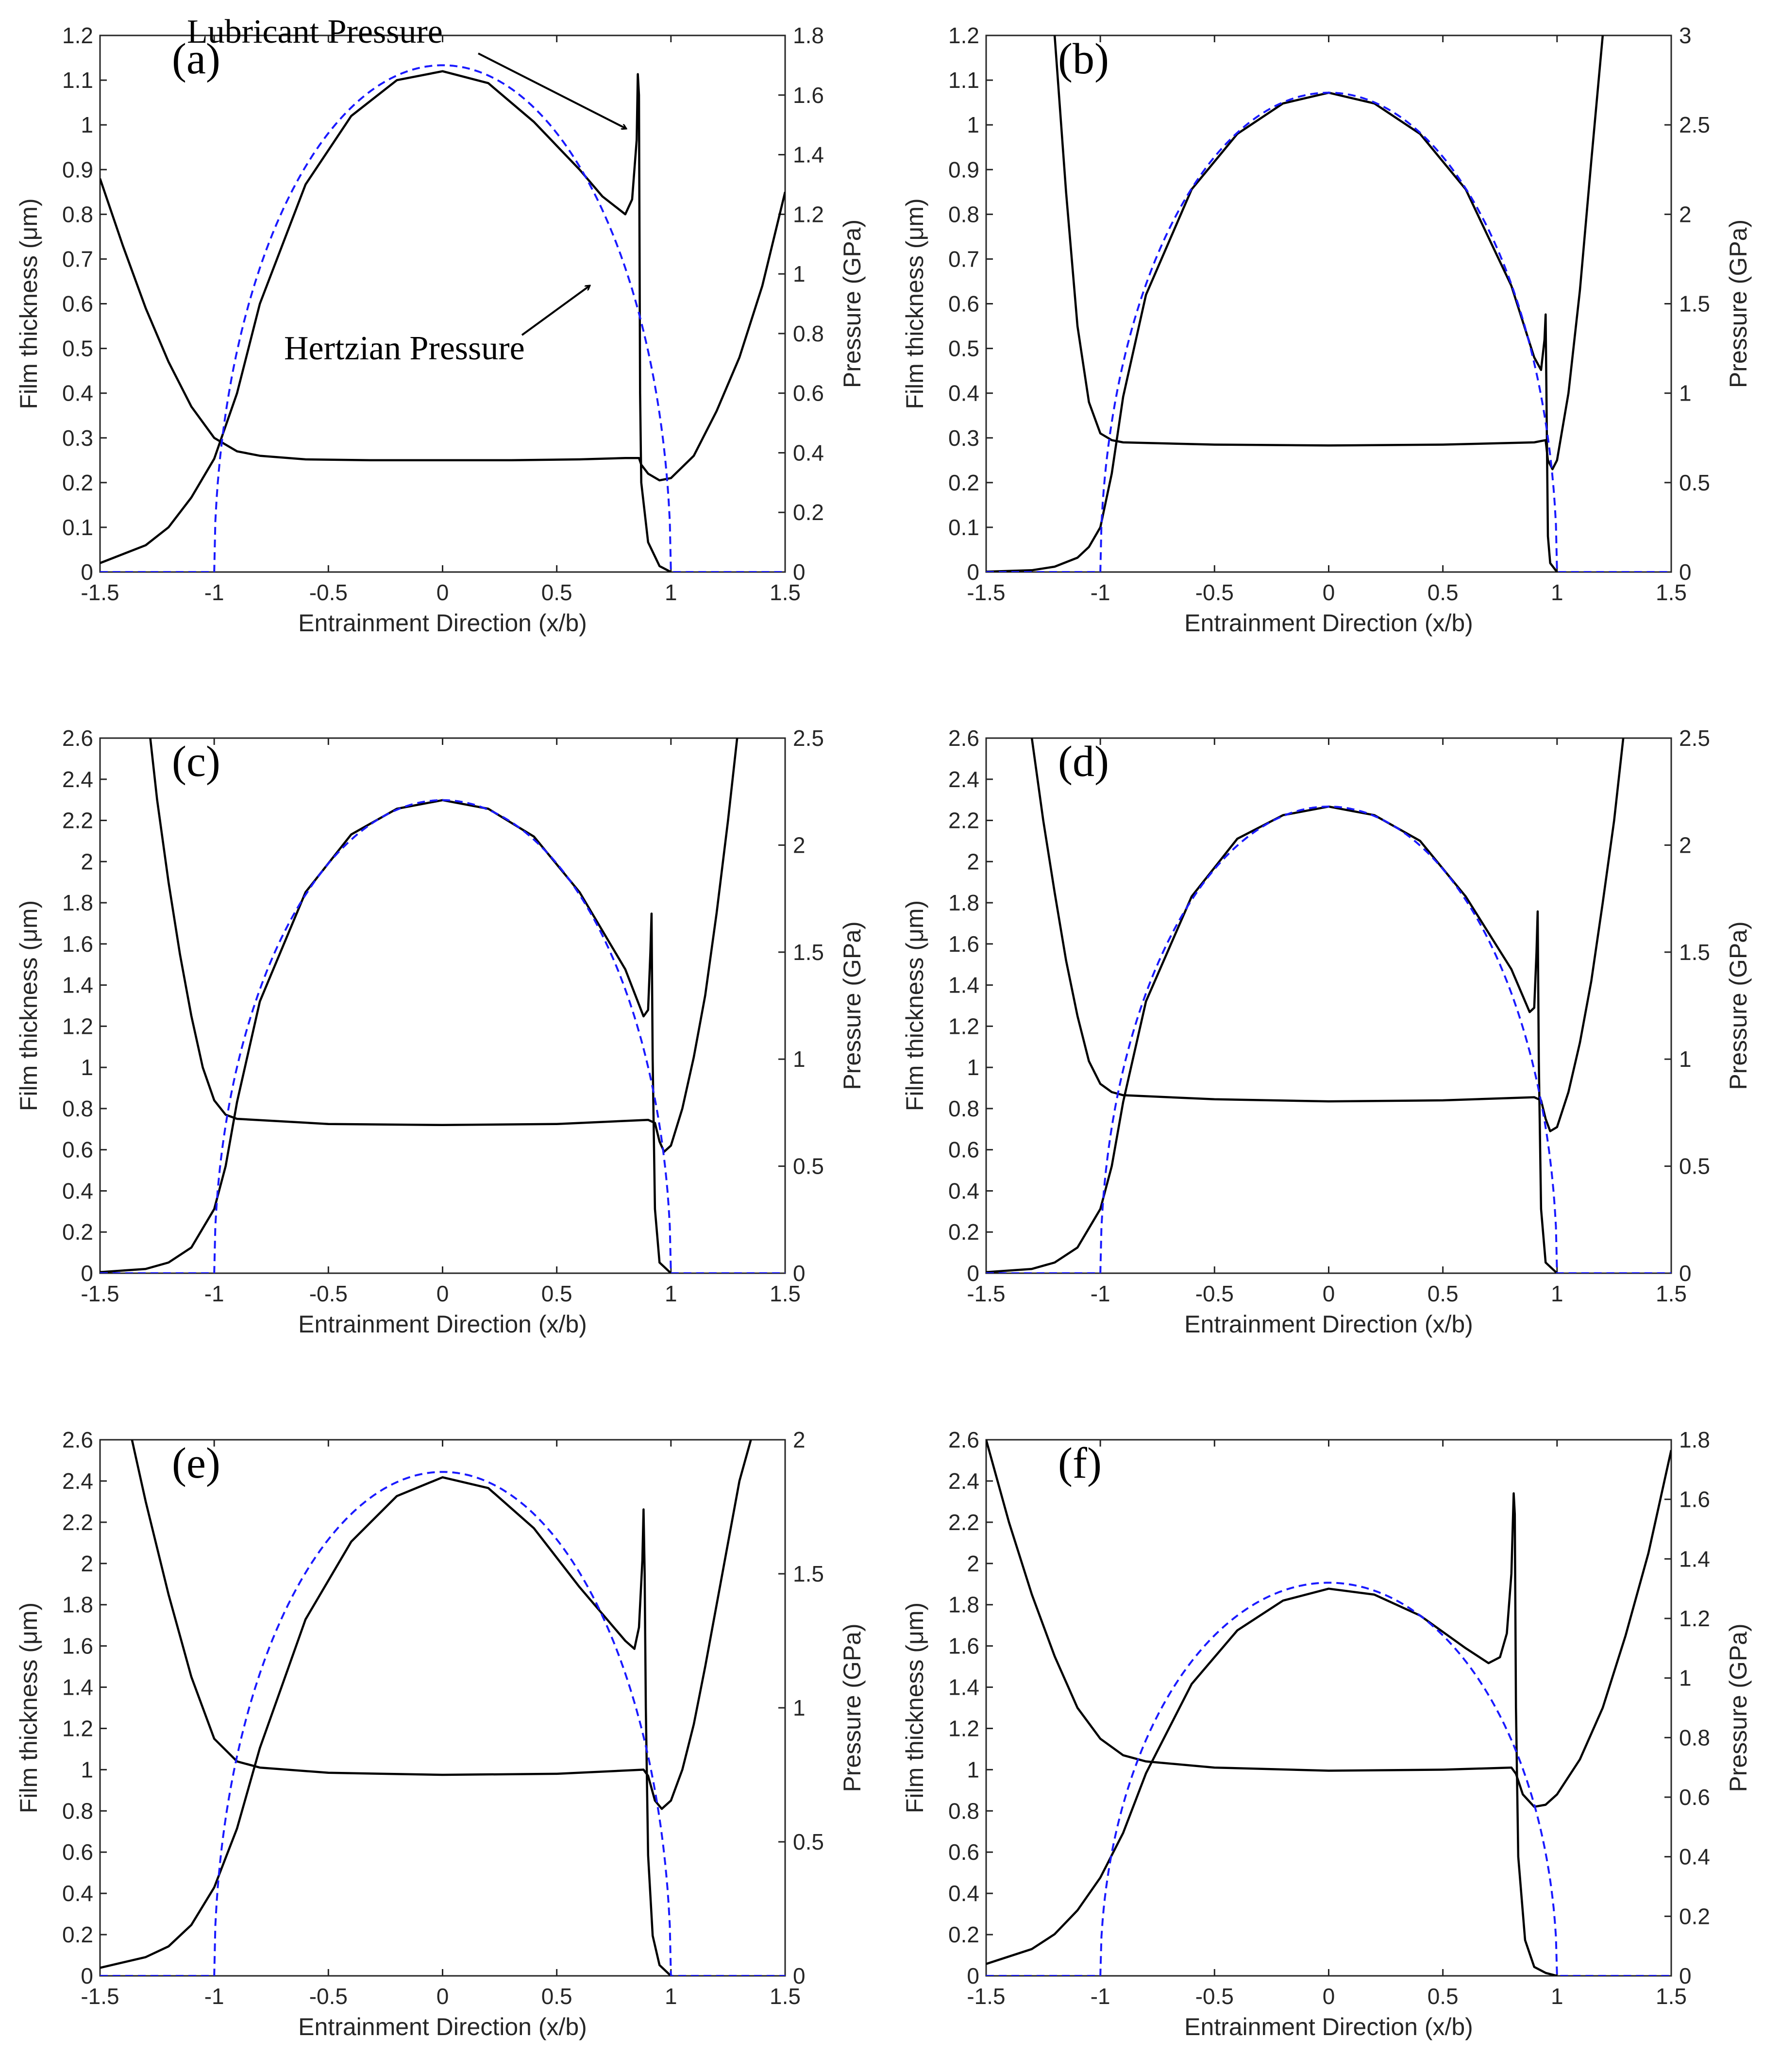 The width and height of the screenshot is (1780, 2072). I want to click on hertzian-arrow, so click(556, 311).